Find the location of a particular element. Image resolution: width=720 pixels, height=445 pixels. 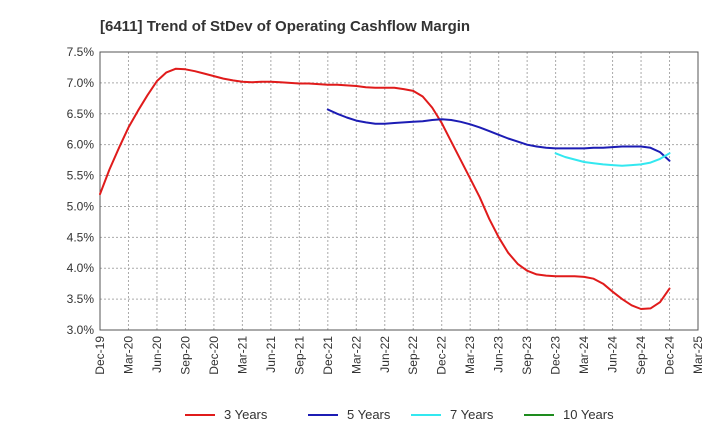

y-axis-tick-labels: 3.0% 3.5% 4.0% 4.5% 5.0% 5.5% 6.0% 6.5% 7.0% 7.5% is located at coordinates (81, 191).